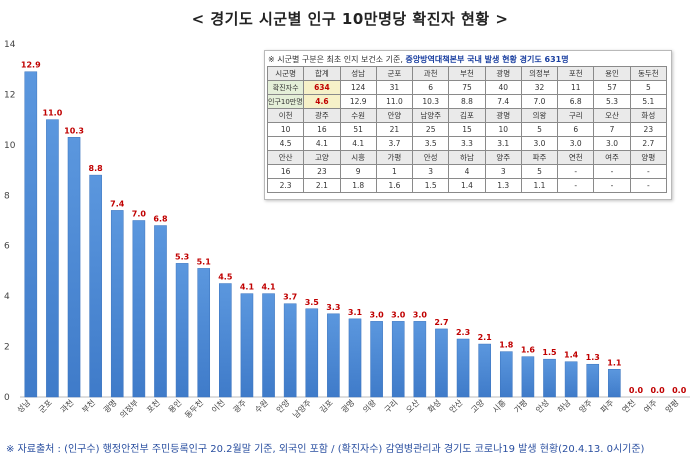 This screenshot has width=700, height=459. What do you see at coordinates (285, 73) in the screenshot?
I see `table-header-cell: 시군명` at bounding box center [285, 73].